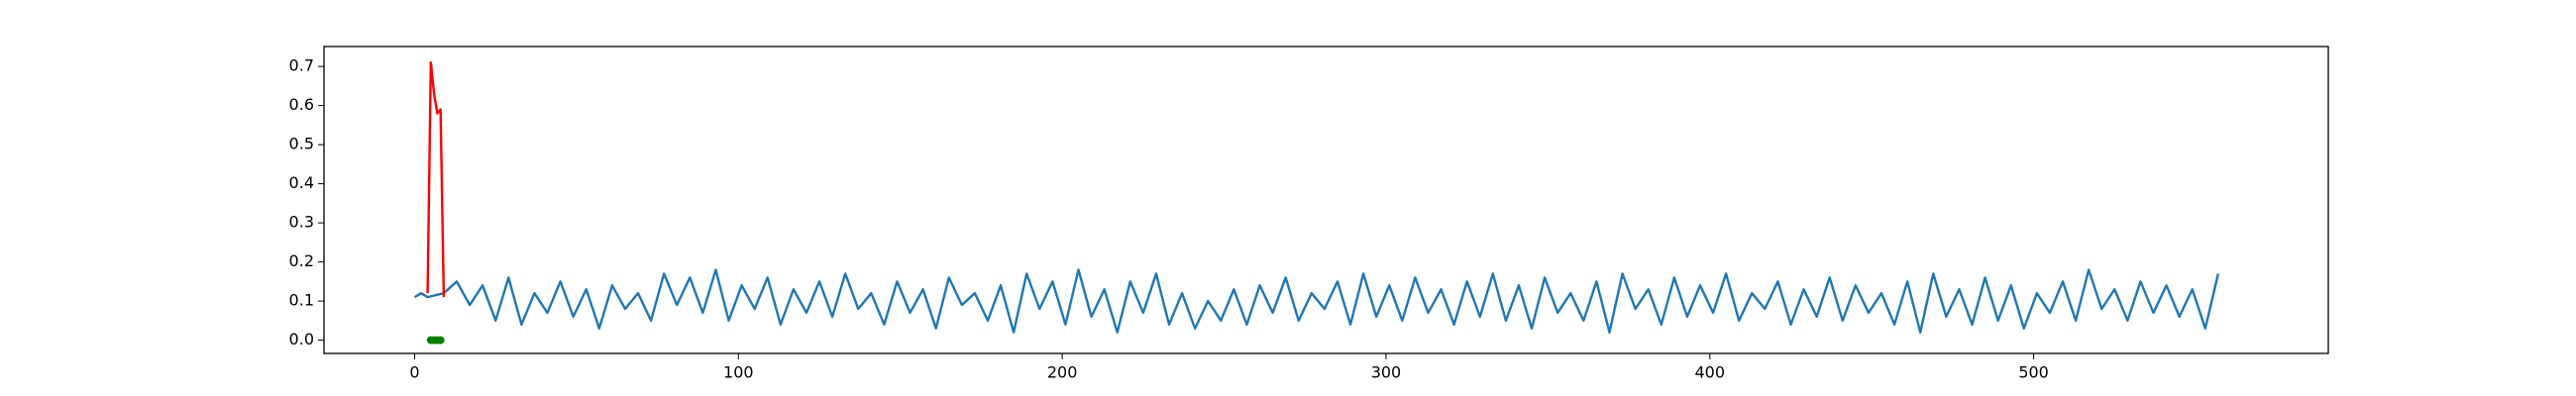  What do you see at coordinates (441, 340) in the screenshot?
I see `data-point` at bounding box center [441, 340].